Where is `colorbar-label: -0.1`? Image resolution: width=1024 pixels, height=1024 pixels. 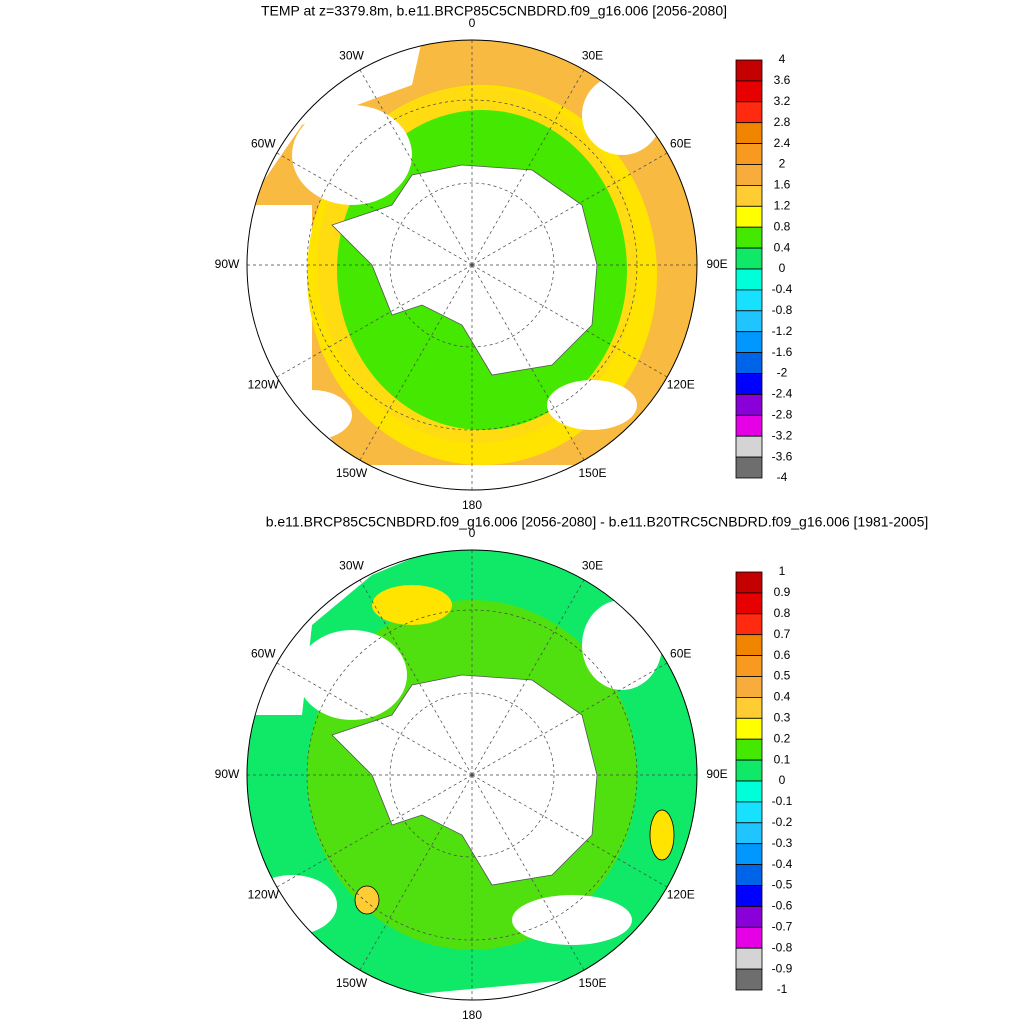 colorbar-label: -0.1 is located at coordinates (782, 801).